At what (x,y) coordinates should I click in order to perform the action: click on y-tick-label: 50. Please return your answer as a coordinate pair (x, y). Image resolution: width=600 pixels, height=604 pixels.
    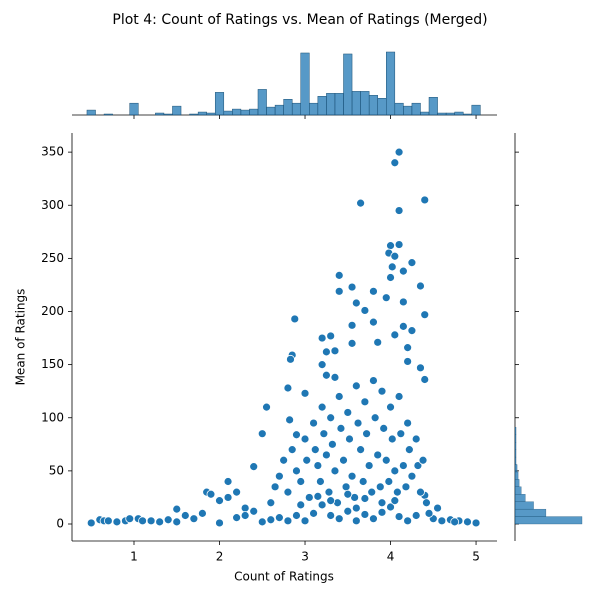
    Looking at the image, I should click on (56, 470).